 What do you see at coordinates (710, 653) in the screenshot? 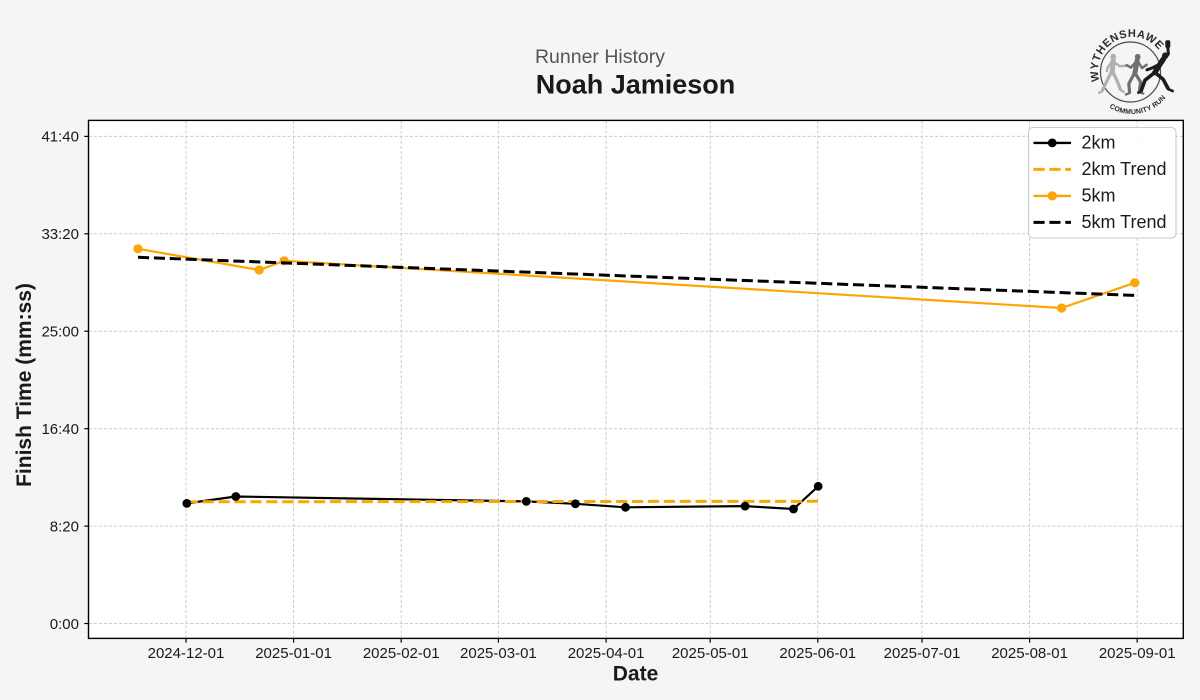
I see `svg-text: 2025-05-01` at bounding box center [710, 653].